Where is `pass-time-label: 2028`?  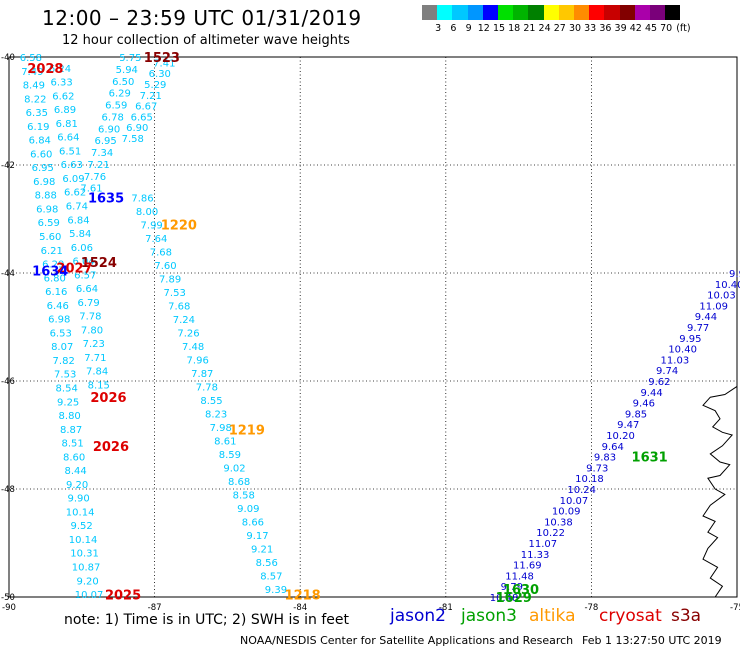
pass-time-label: 2028 is located at coordinates (45, 69).